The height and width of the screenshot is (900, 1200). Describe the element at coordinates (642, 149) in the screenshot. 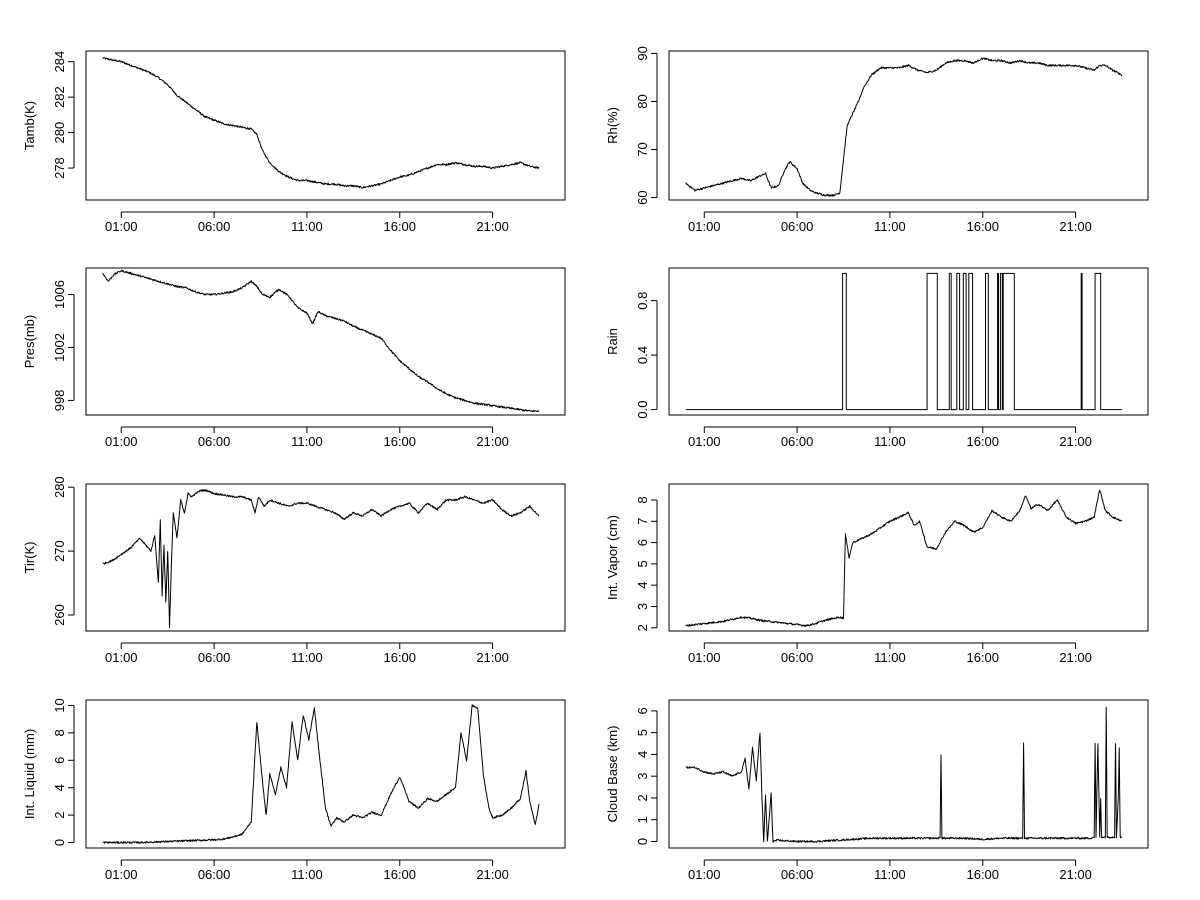

I see `y-tick-label: 70` at that location.